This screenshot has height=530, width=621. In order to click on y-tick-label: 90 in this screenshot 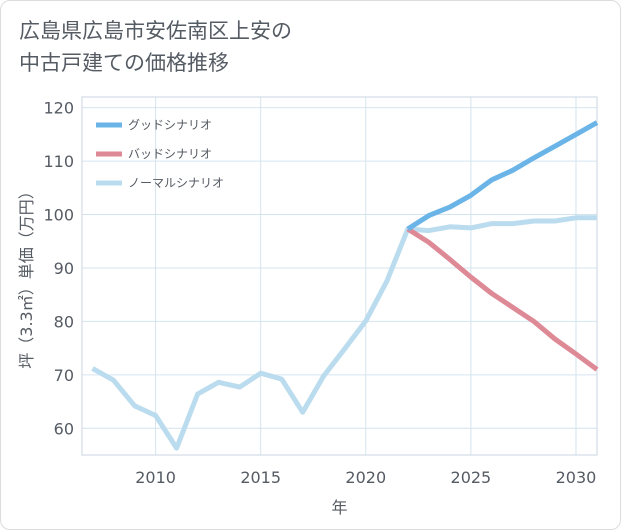, I will do `click(64, 268)`.